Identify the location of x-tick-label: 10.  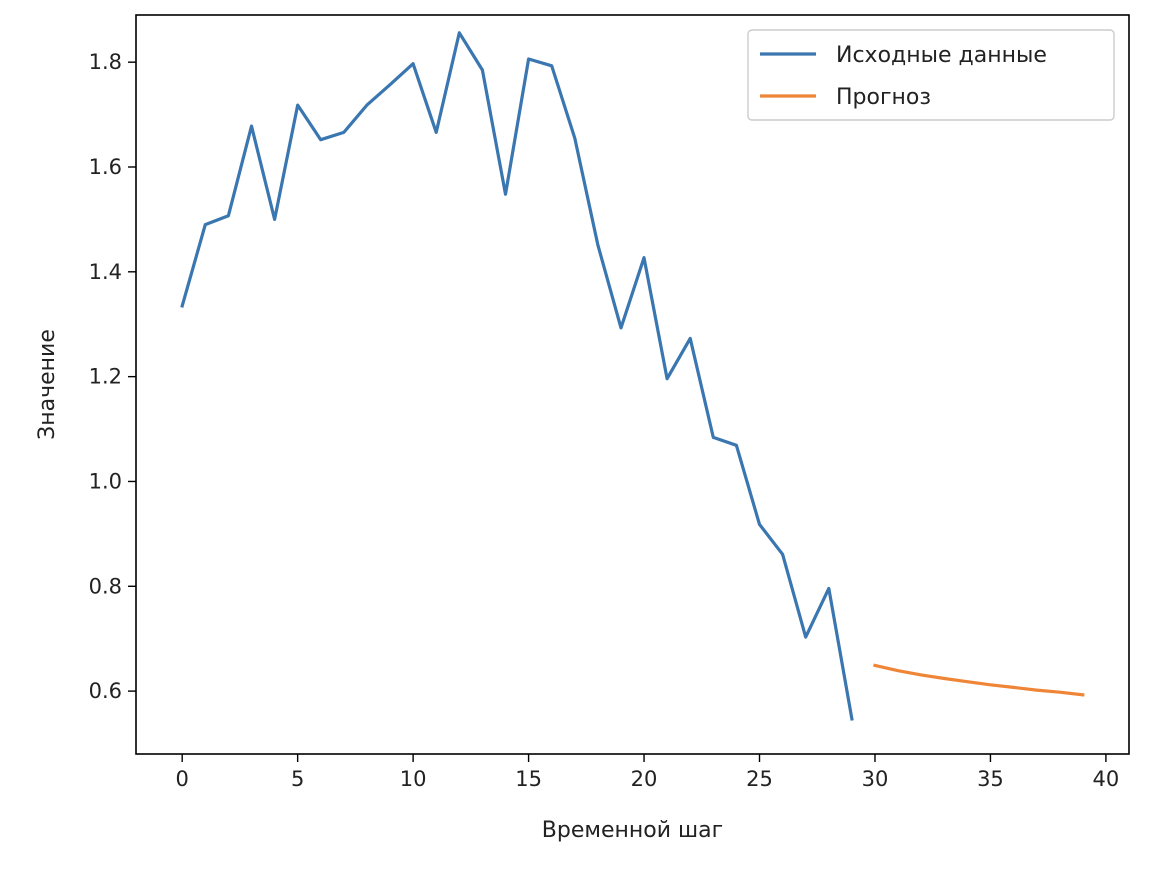
(413, 779).